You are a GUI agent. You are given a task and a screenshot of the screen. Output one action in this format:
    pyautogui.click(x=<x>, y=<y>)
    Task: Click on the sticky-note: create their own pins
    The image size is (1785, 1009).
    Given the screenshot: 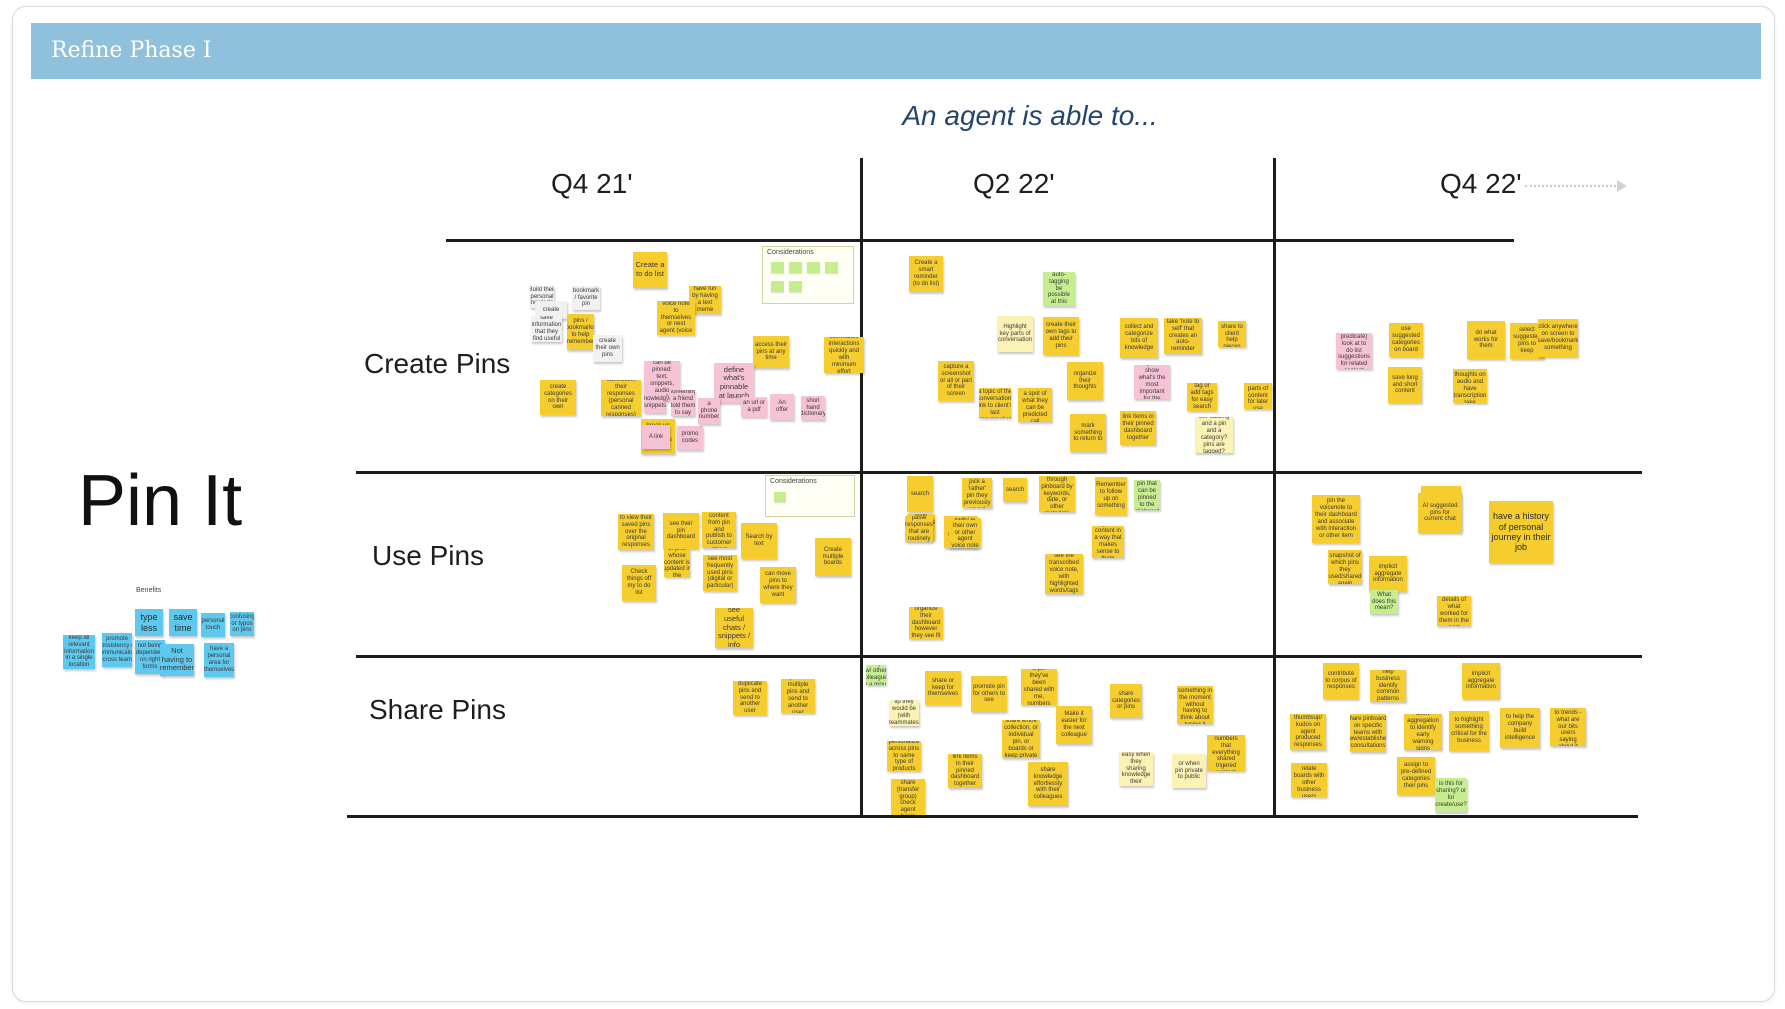 What is the action you would take?
    pyautogui.click(x=607, y=348)
    